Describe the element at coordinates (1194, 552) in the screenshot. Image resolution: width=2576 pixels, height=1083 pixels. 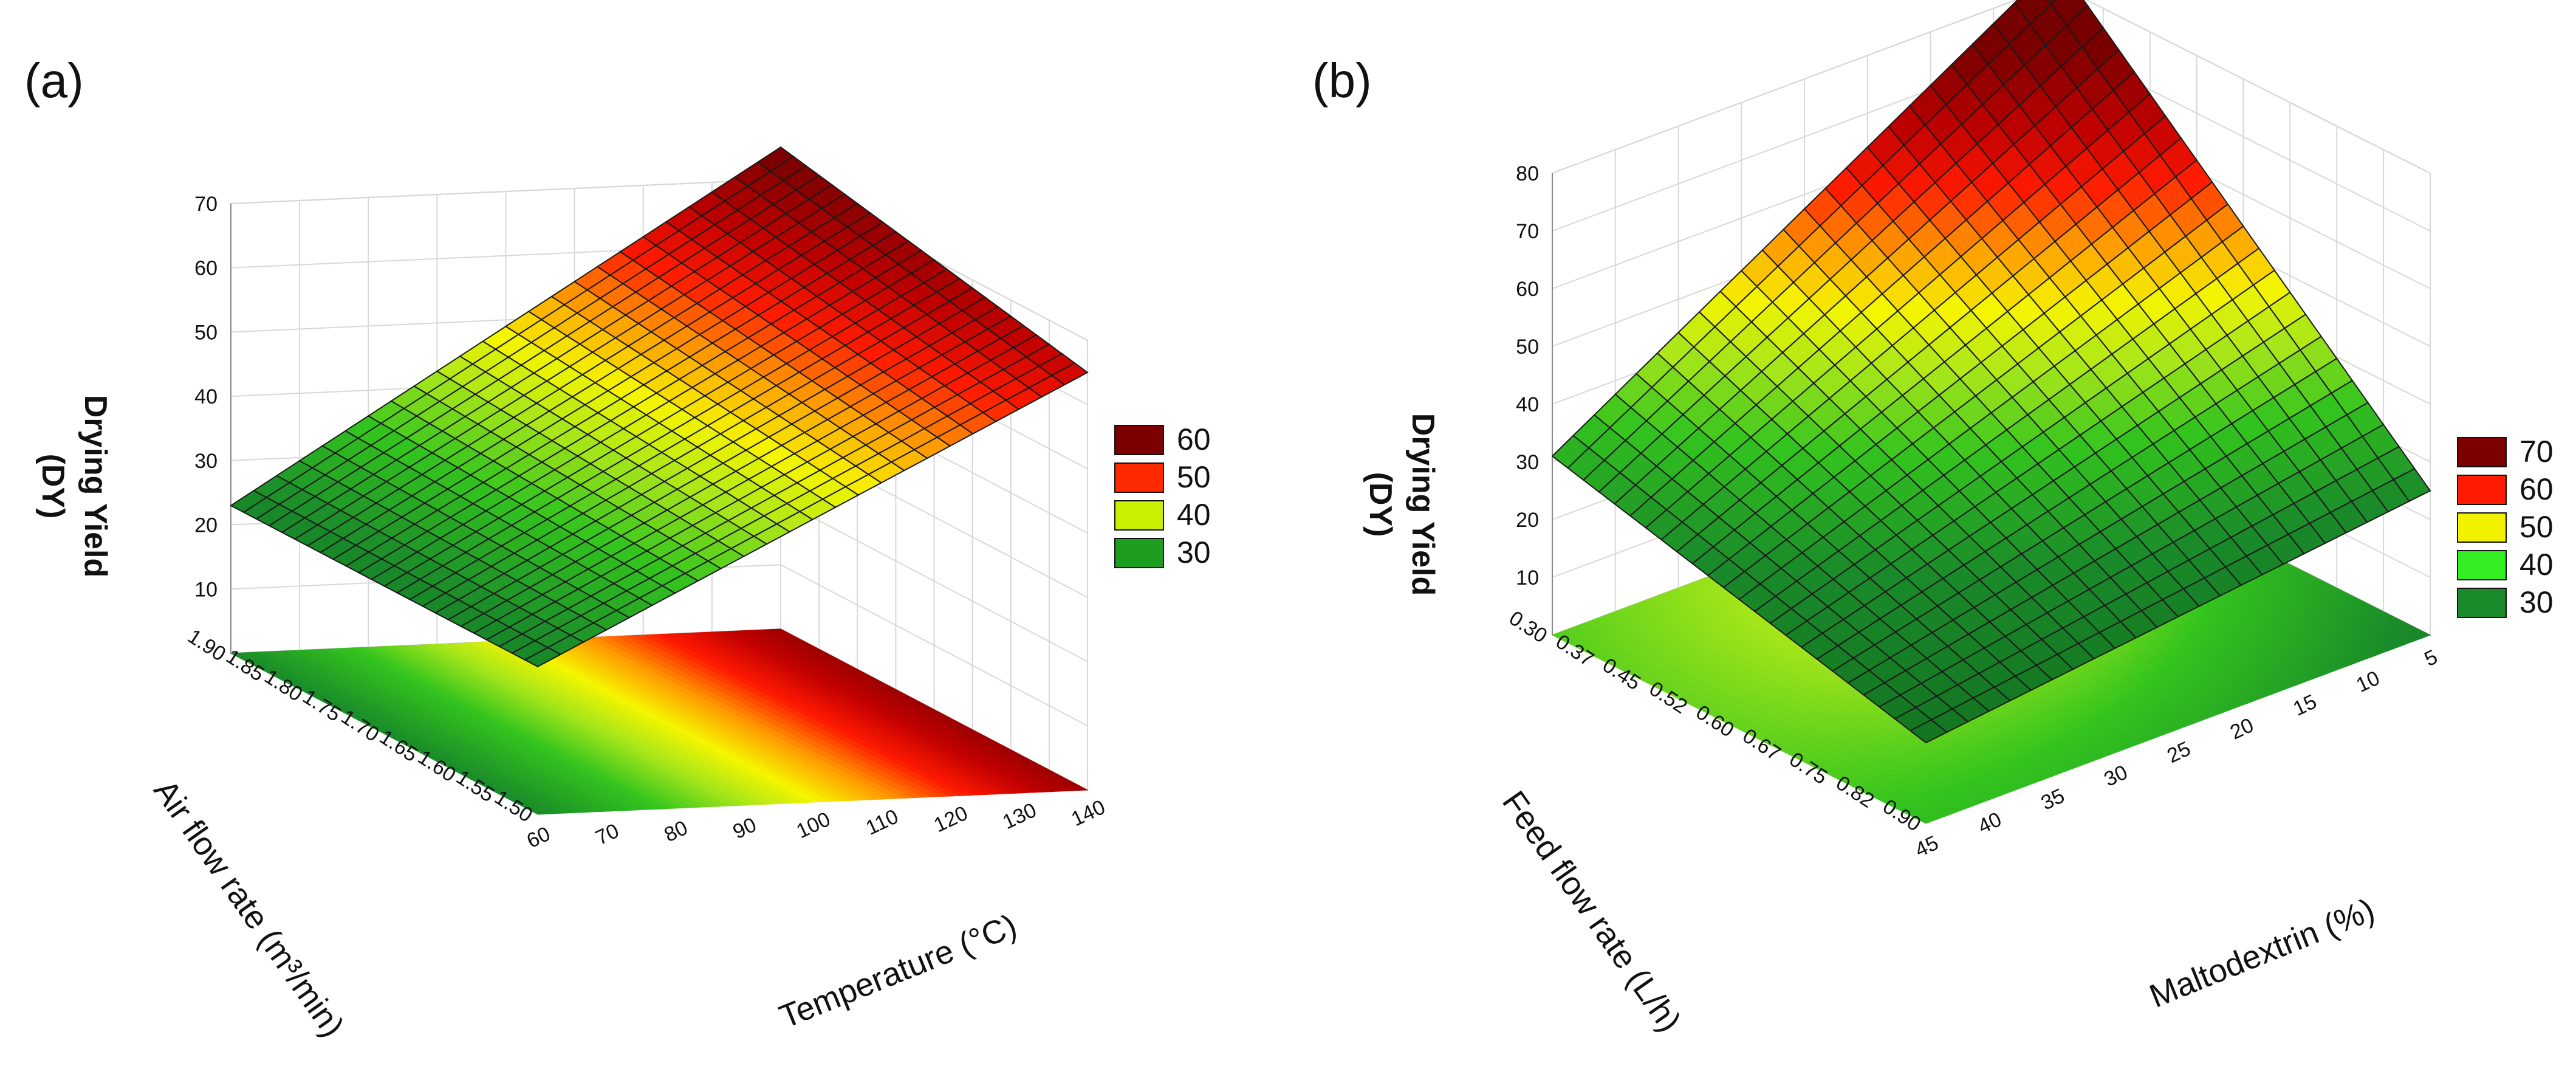
I see `legend-label: 30` at that location.